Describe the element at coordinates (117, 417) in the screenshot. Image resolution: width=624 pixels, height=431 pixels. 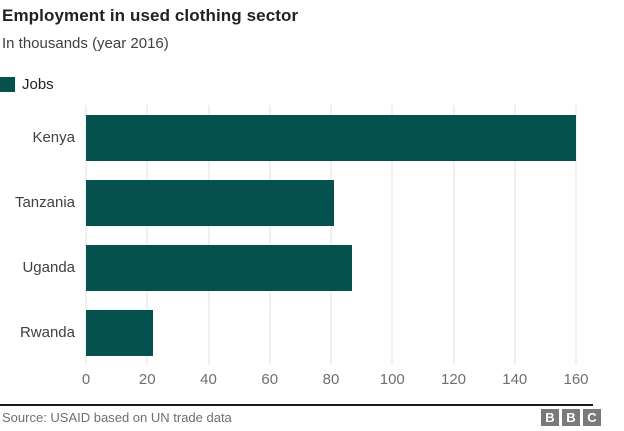
I see `source-attribution: Source: USAID based on UN trade data` at that location.